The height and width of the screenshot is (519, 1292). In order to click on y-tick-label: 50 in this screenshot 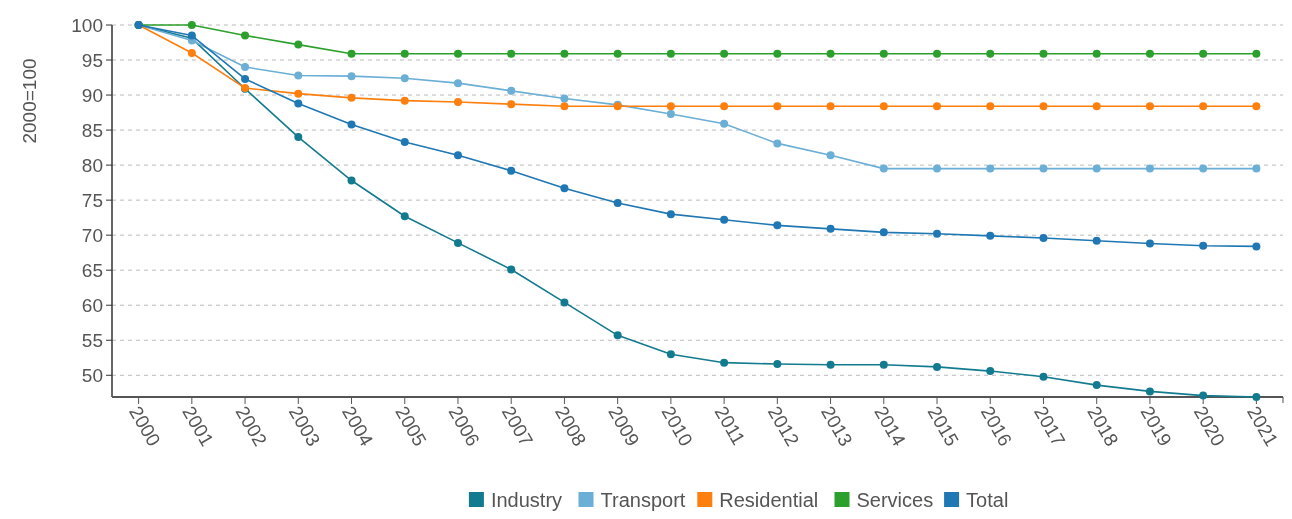, I will do `click(92, 375)`.